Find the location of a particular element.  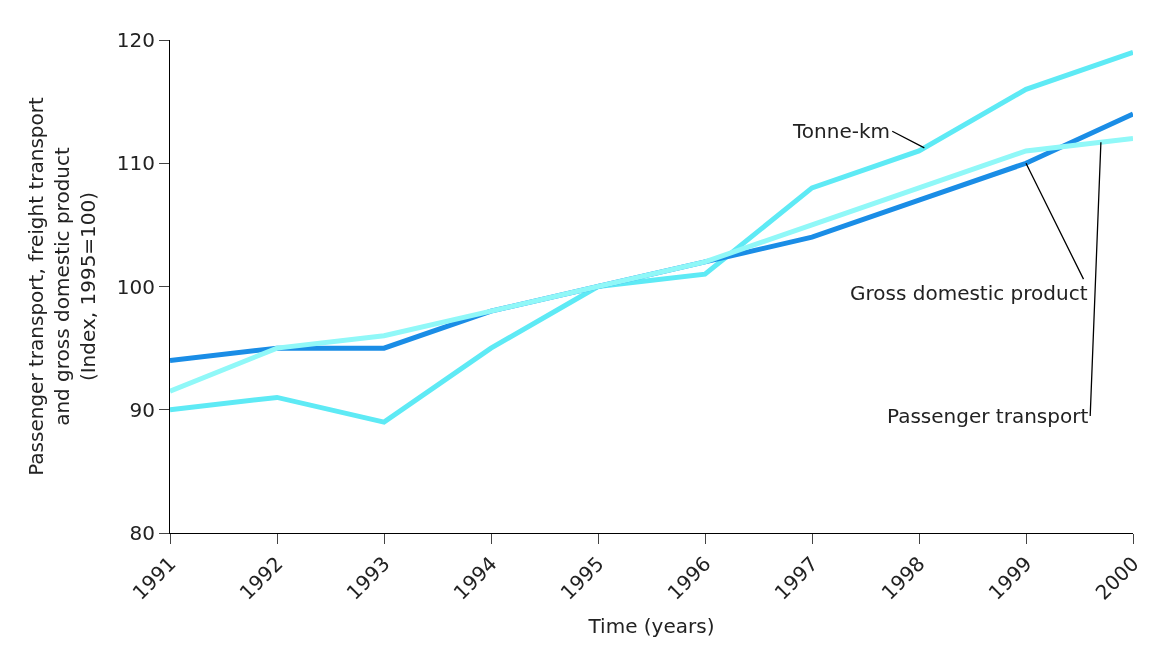

y-tick-label: 120 is located at coordinates (135, 40).